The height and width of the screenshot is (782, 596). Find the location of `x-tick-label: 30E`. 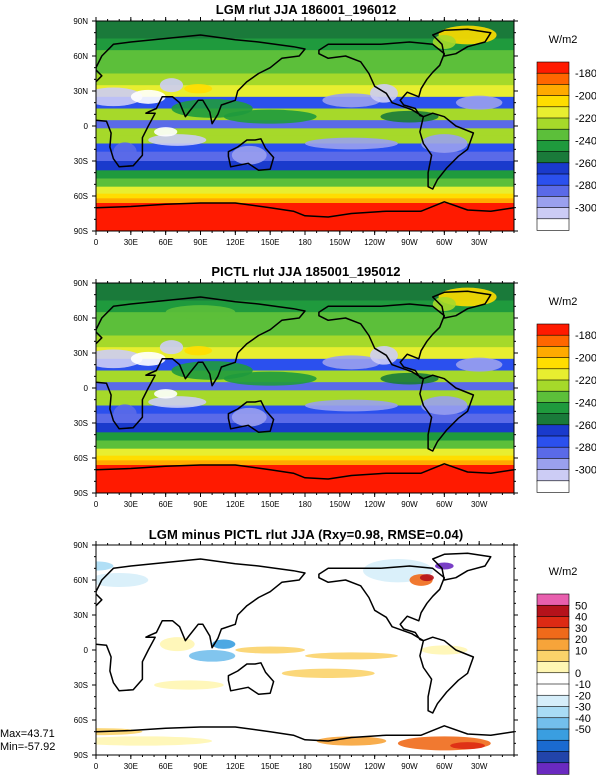

x-tick-label: 30E is located at coordinates (131, 242).